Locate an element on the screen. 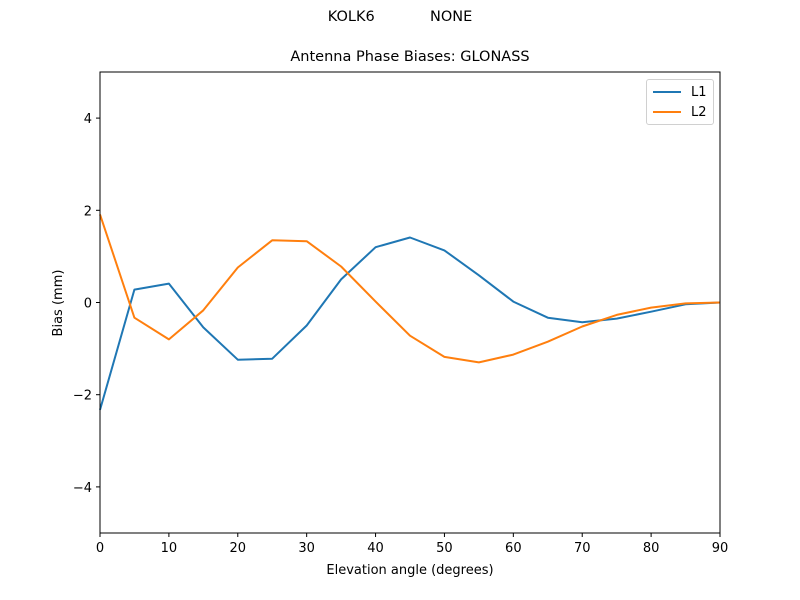 The width and height of the screenshot is (800, 600). x-tick-label: 10 is located at coordinates (169, 548).